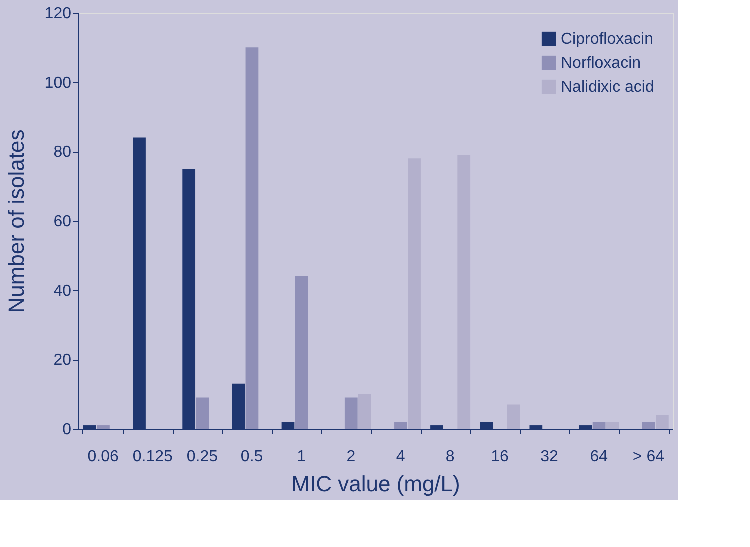 This screenshot has height=547, width=750. I want to click on x-tick-label: 2, so click(351, 457).